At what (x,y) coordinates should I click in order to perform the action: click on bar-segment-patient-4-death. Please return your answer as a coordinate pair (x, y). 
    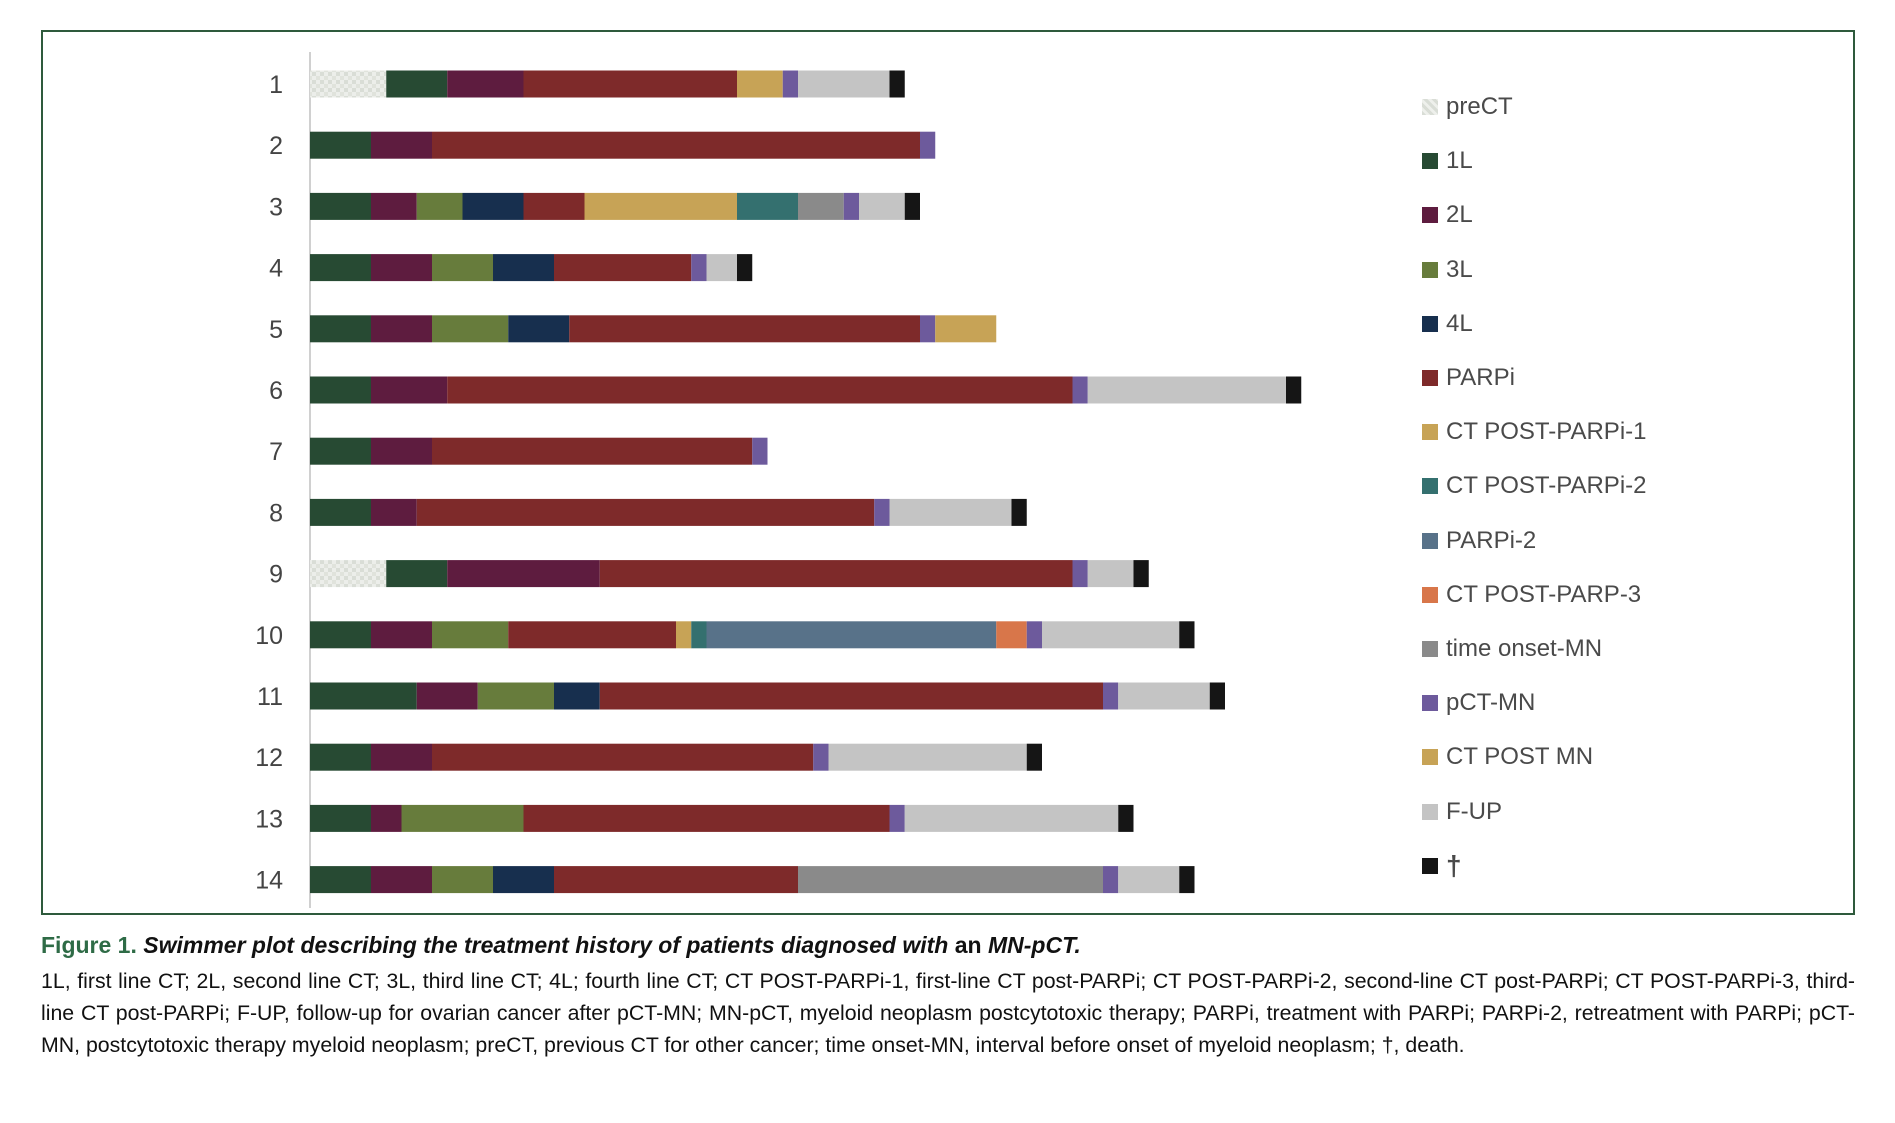
    Looking at the image, I should click on (745, 268).